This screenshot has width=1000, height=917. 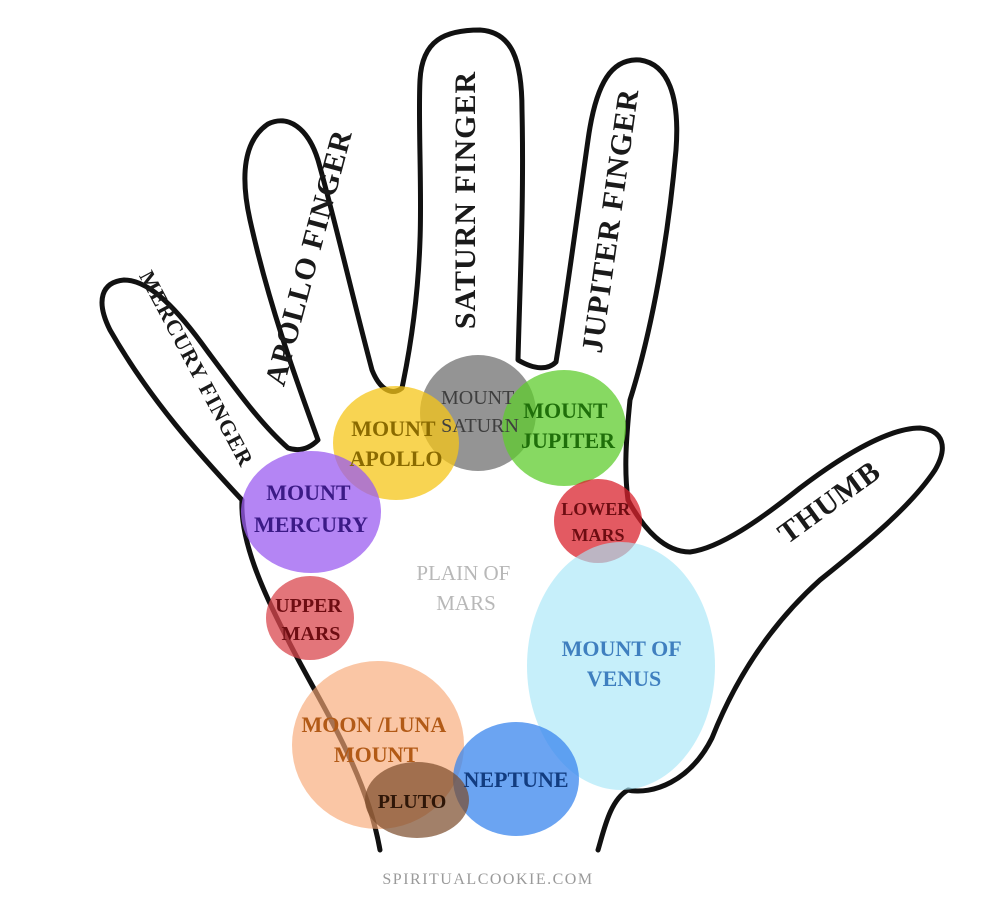 What do you see at coordinates (480, 412) in the screenshot?
I see `mount-saturn-label: MOUNT SATURN` at bounding box center [480, 412].